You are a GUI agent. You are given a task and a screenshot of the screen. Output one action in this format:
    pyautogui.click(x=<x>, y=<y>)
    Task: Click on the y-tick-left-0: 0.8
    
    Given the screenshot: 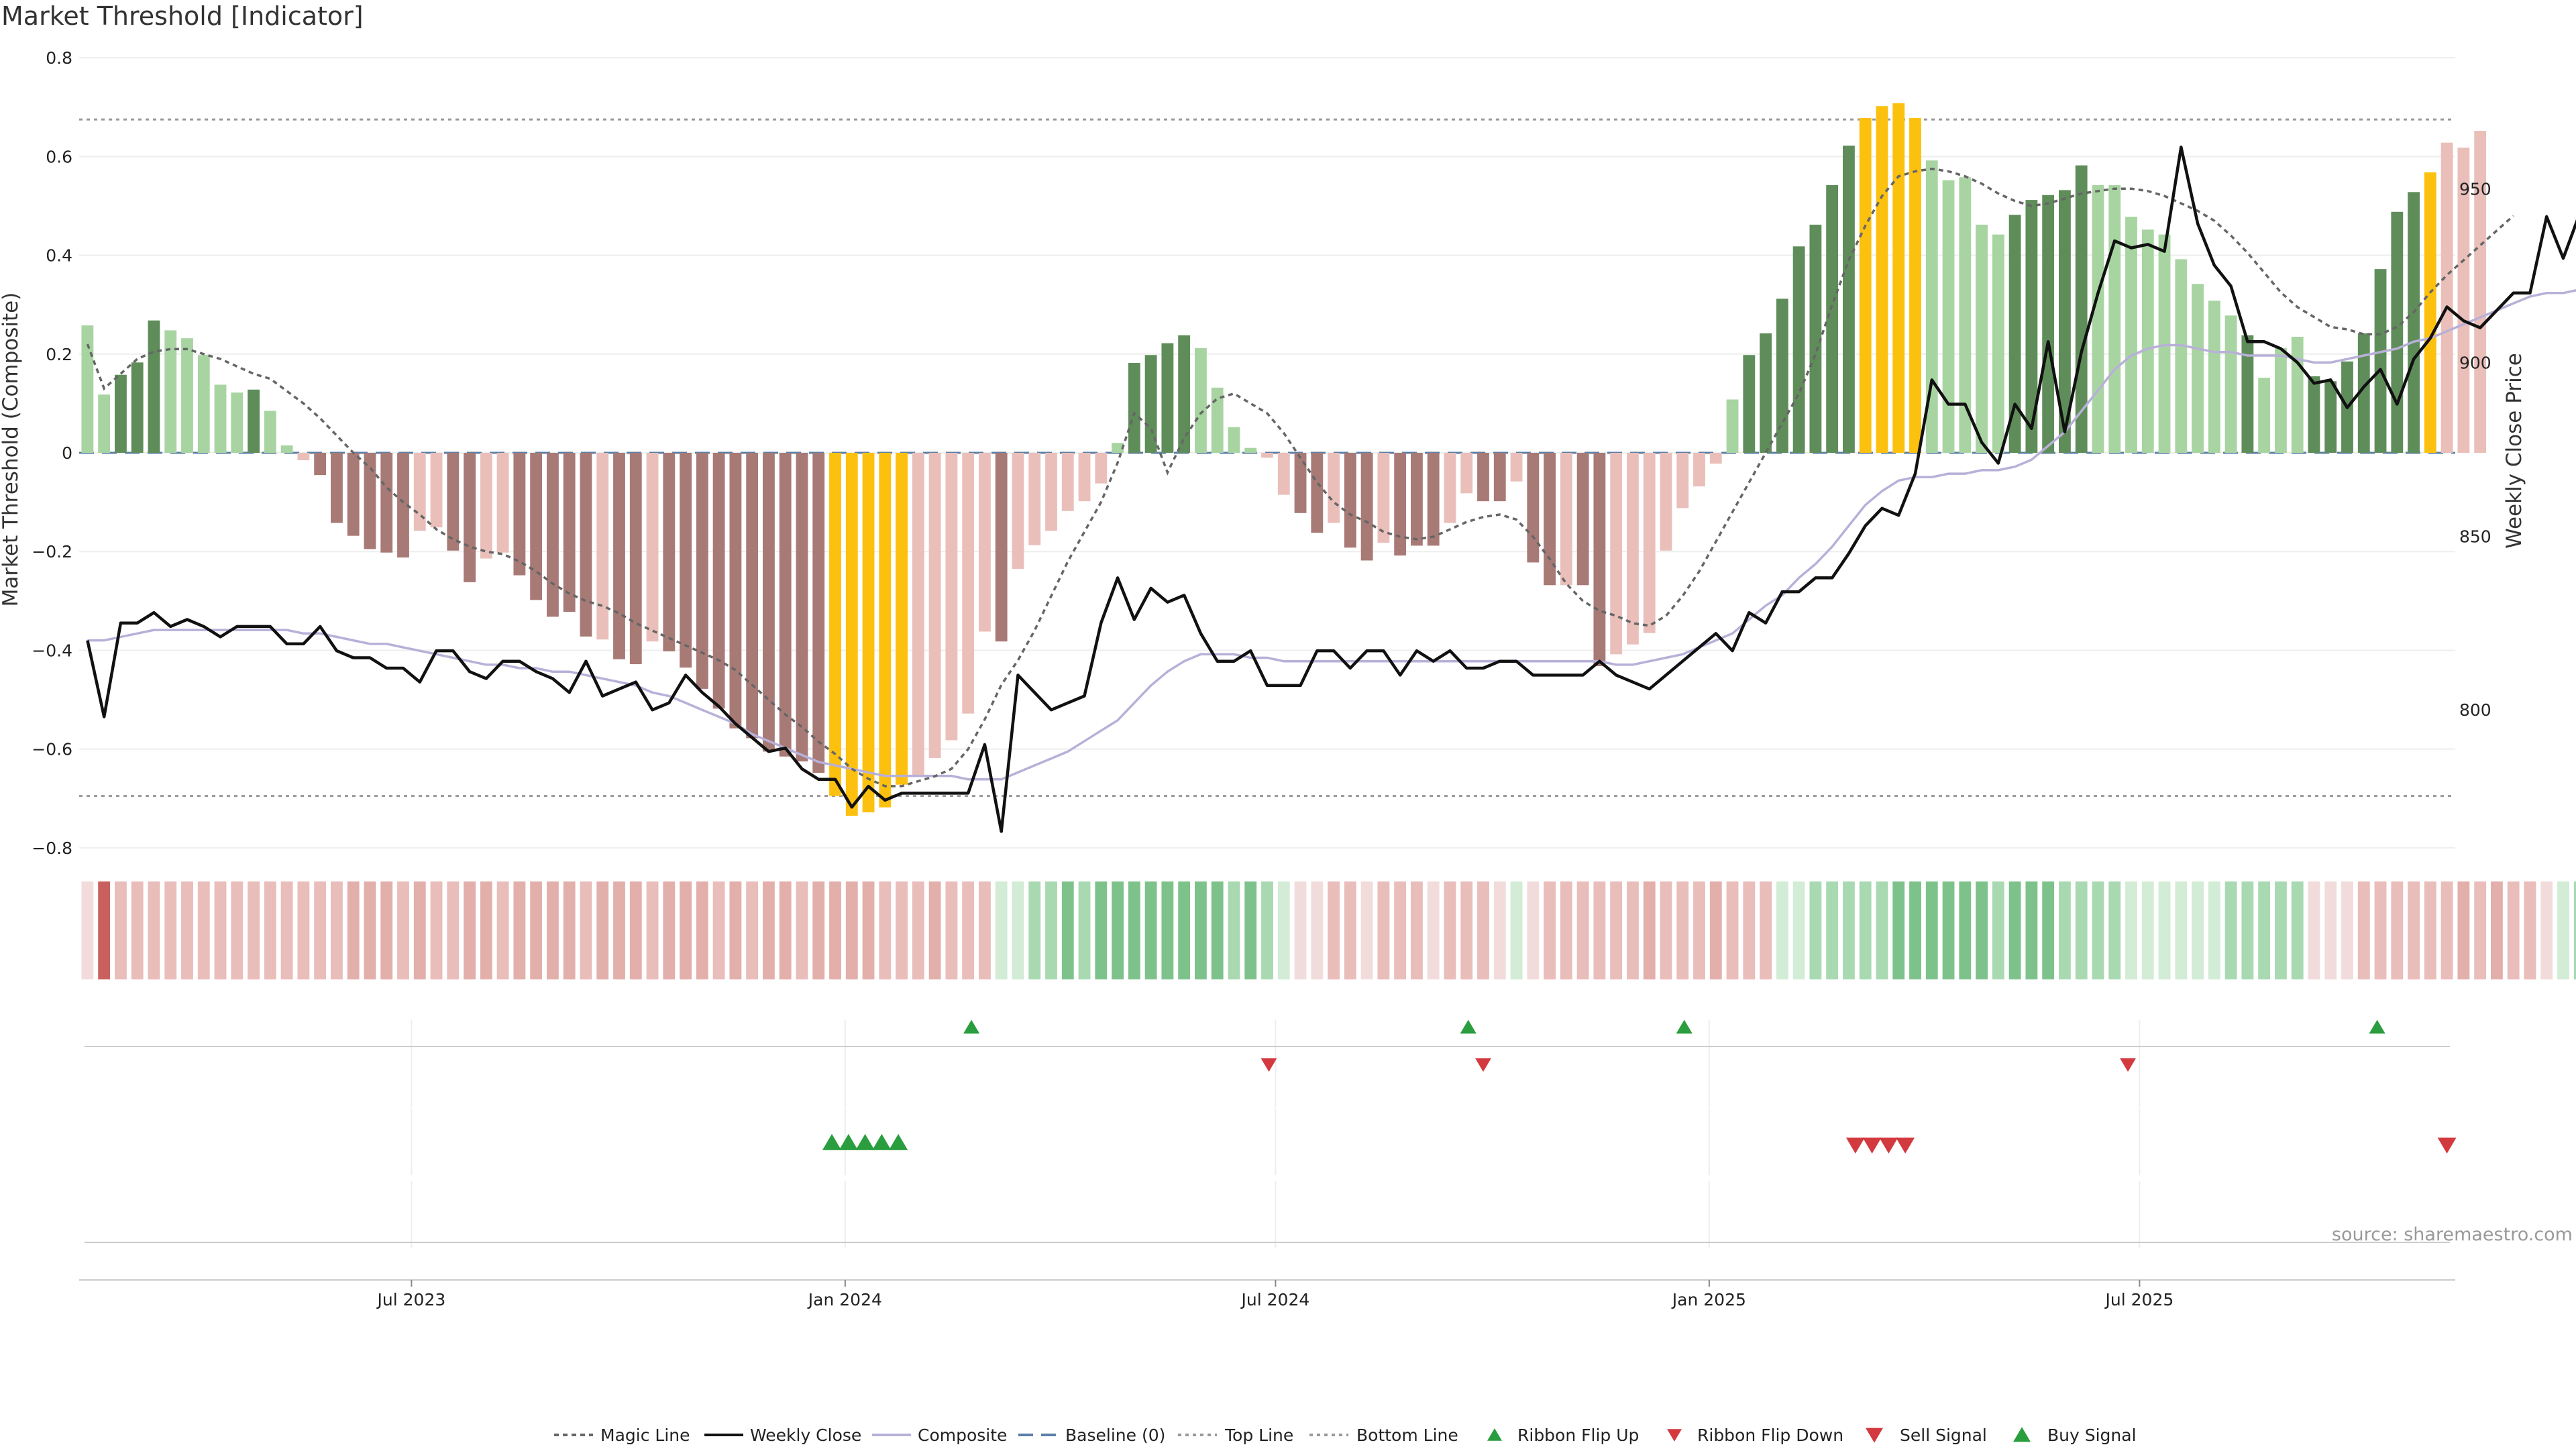 What is the action you would take?
    pyautogui.click(x=59, y=58)
    